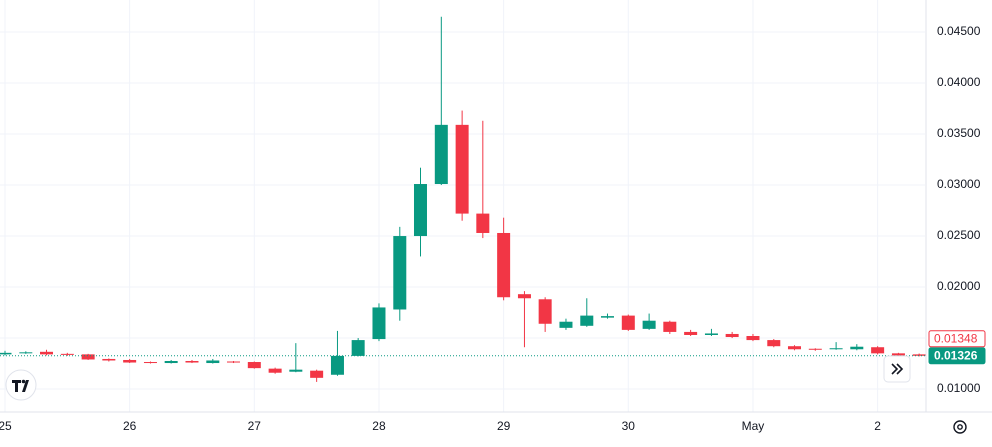  I want to click on x-tick-label: 25, so click(6, 426).